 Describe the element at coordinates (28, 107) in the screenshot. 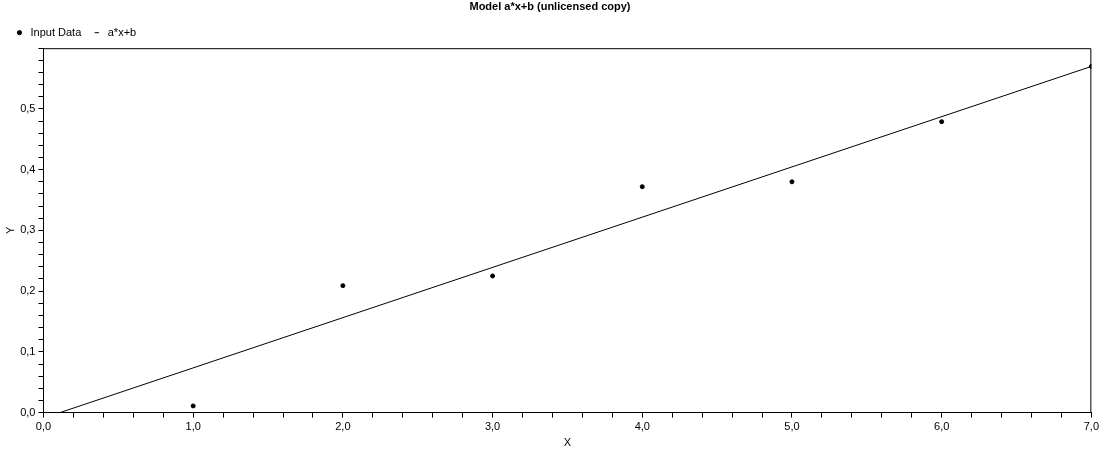

I see `y-tick-label: 0,5` at that location.